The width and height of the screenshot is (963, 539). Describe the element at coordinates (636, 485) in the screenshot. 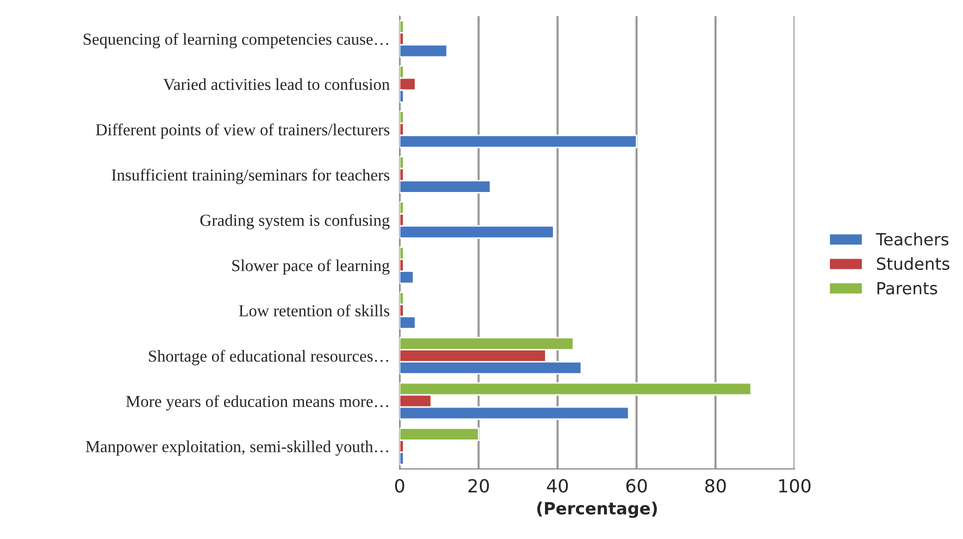

I see `x-tick-label: 60` at that location.